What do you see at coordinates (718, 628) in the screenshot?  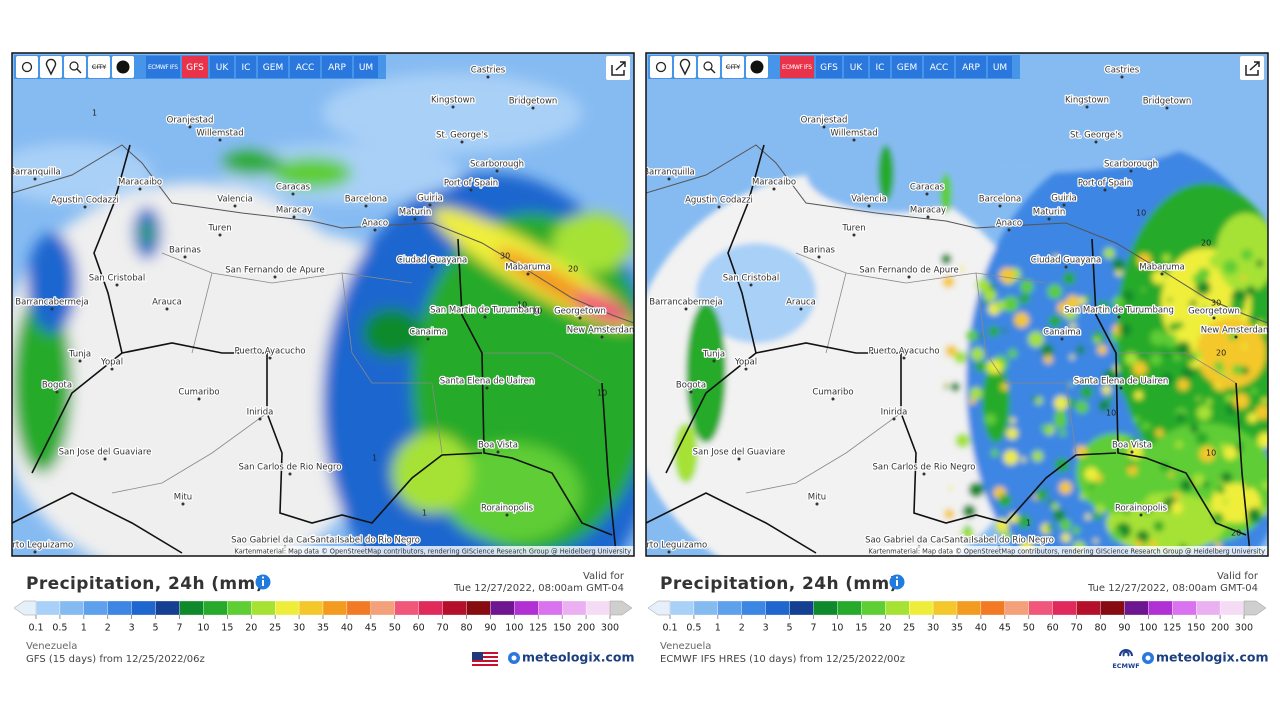 I see `scale-label: 1` at bounding box center [718, 628].